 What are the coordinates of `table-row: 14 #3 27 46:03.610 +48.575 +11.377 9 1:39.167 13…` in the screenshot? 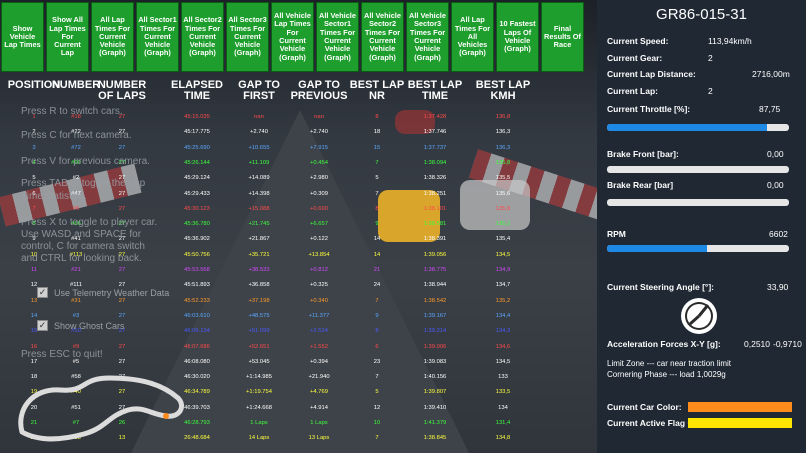 It's located at (298, 317).